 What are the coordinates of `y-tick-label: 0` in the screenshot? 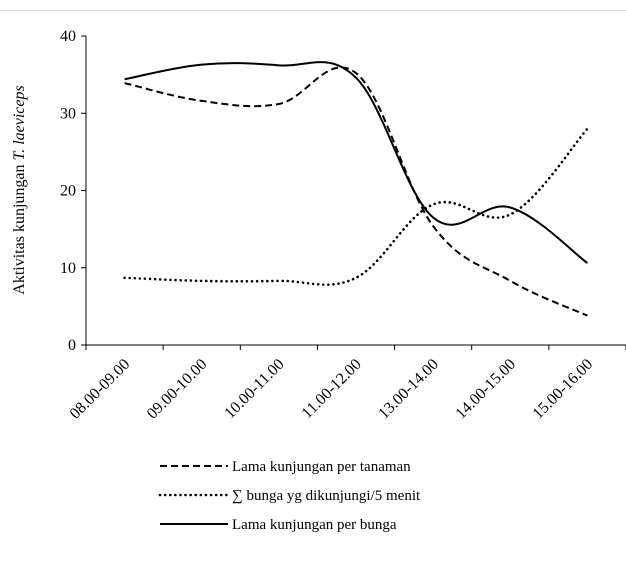 It's located at (72, 345).